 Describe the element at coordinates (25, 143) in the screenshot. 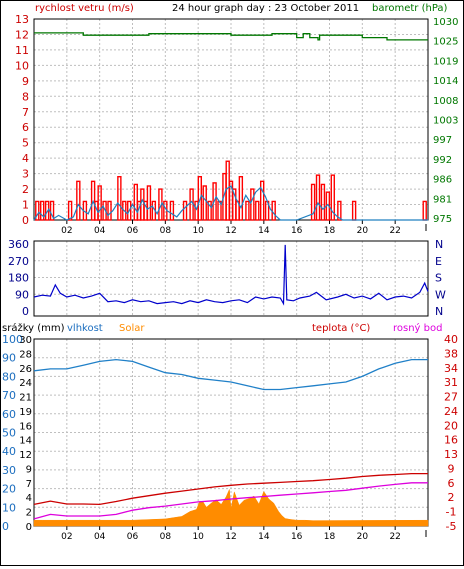

I see `wind-axis-tick: 5` at that location.